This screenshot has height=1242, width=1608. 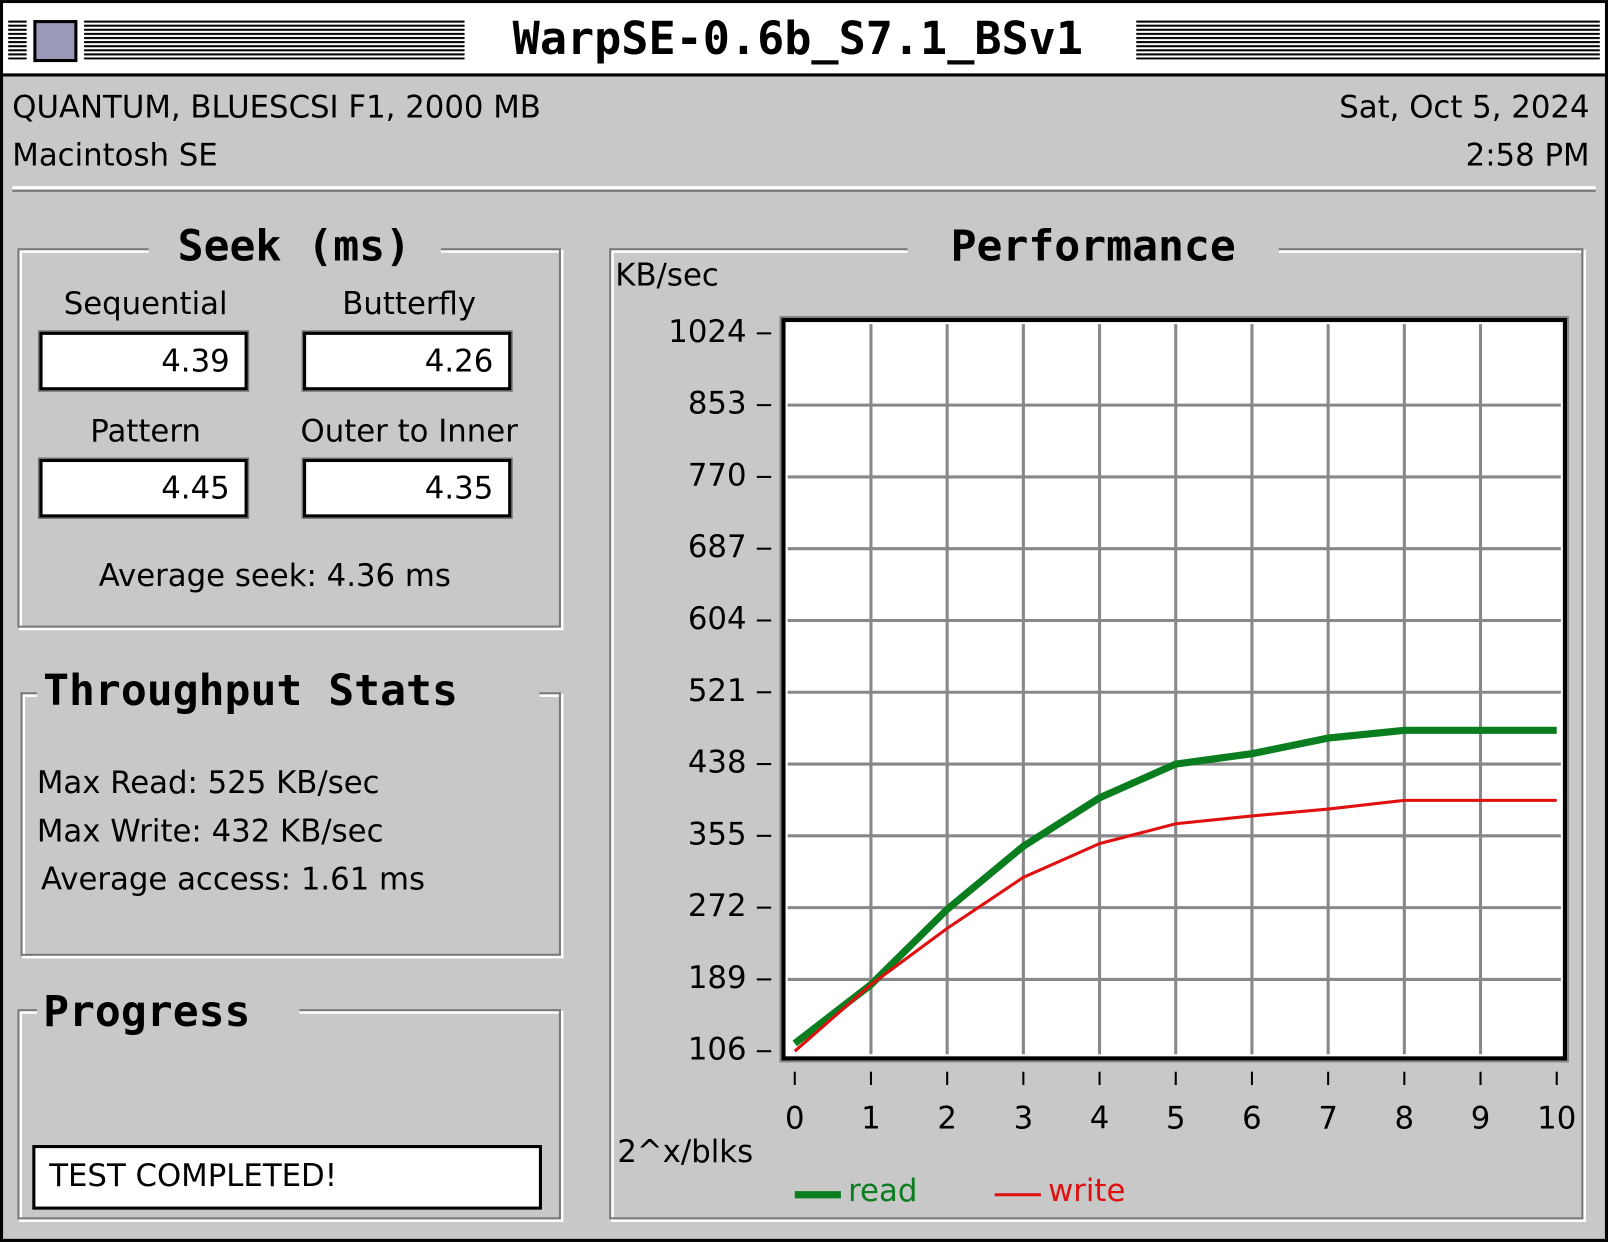 What do you see at coordinates (1252, 1118) in the screenshot?
I see `x-tick-label: 6` at bounding box center [1252, 1118].